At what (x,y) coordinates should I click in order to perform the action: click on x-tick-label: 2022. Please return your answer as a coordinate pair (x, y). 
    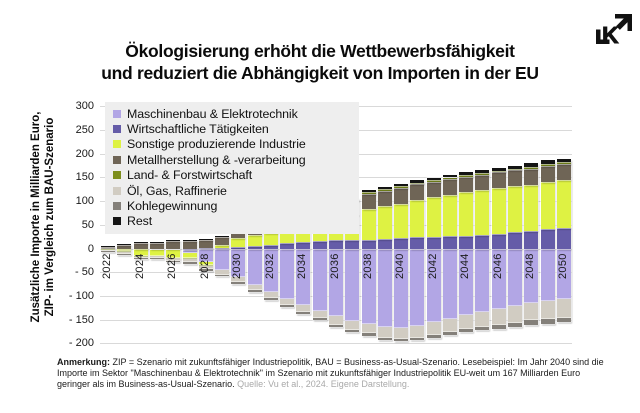
    Looking at the image, I should click on (107, 266).